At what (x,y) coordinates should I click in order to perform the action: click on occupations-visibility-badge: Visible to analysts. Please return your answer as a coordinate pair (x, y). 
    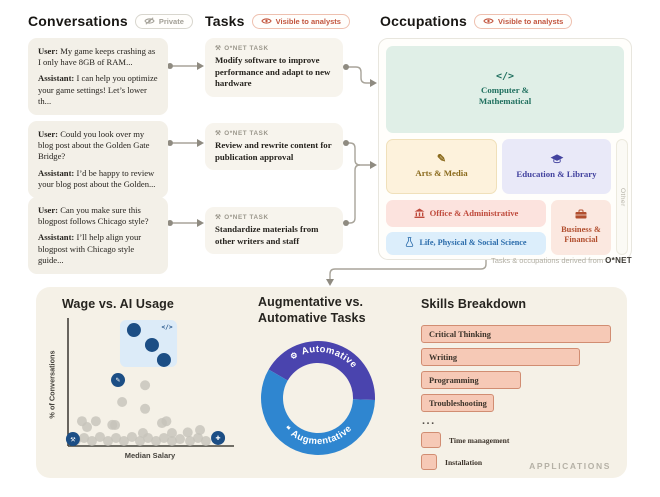
    Looking at the image, I should click on (523, 21).